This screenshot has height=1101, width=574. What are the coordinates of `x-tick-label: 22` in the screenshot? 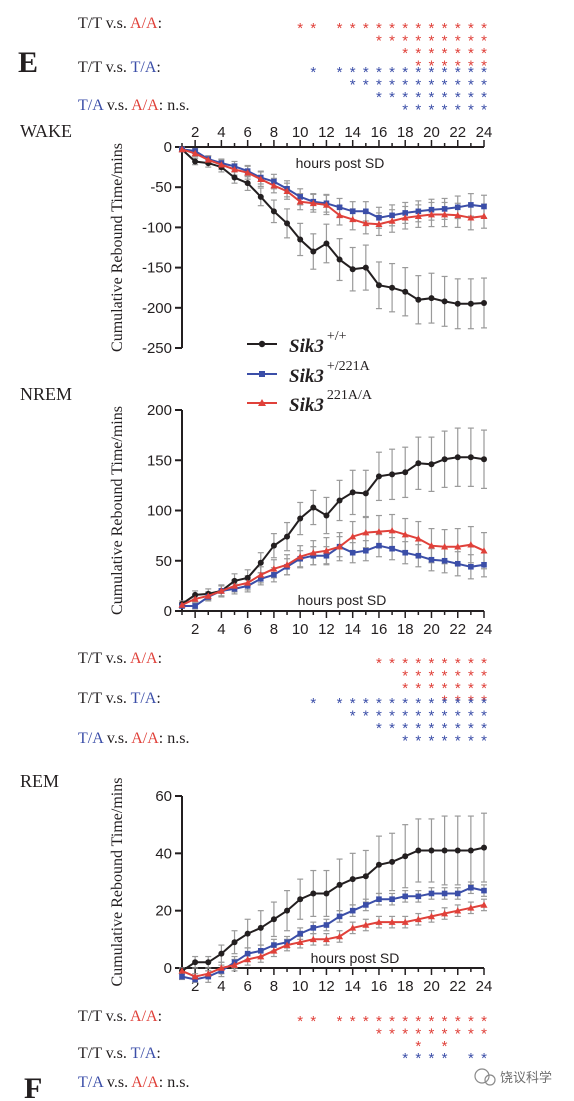 It's located at (457, 629).